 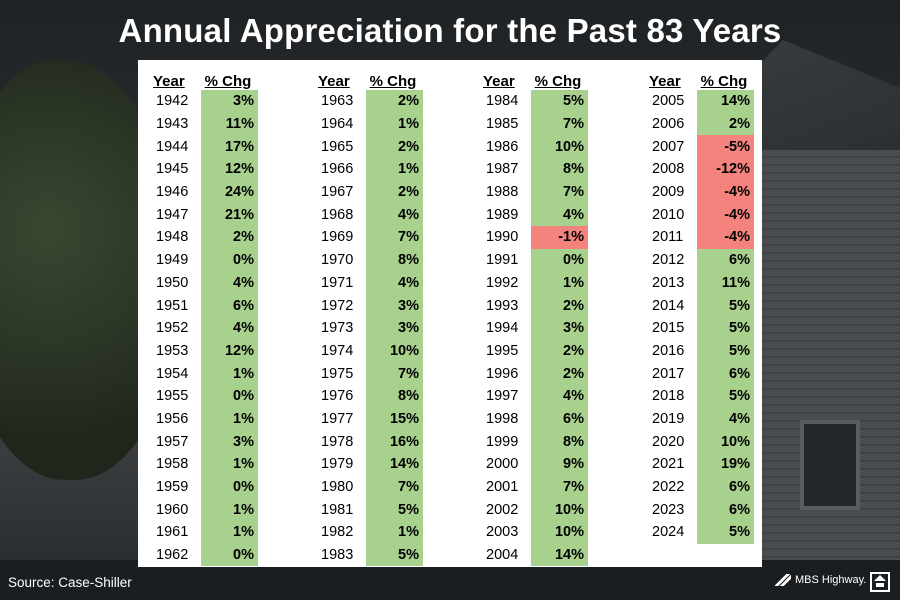 I want to click on table-row: 2000 9%, so click(x=533, y=464).